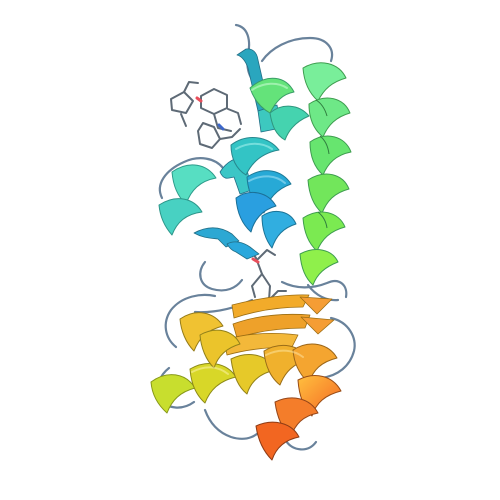 This screenshot has height=500, width=500. I want to click on right-green-helix, so click(325, 174).